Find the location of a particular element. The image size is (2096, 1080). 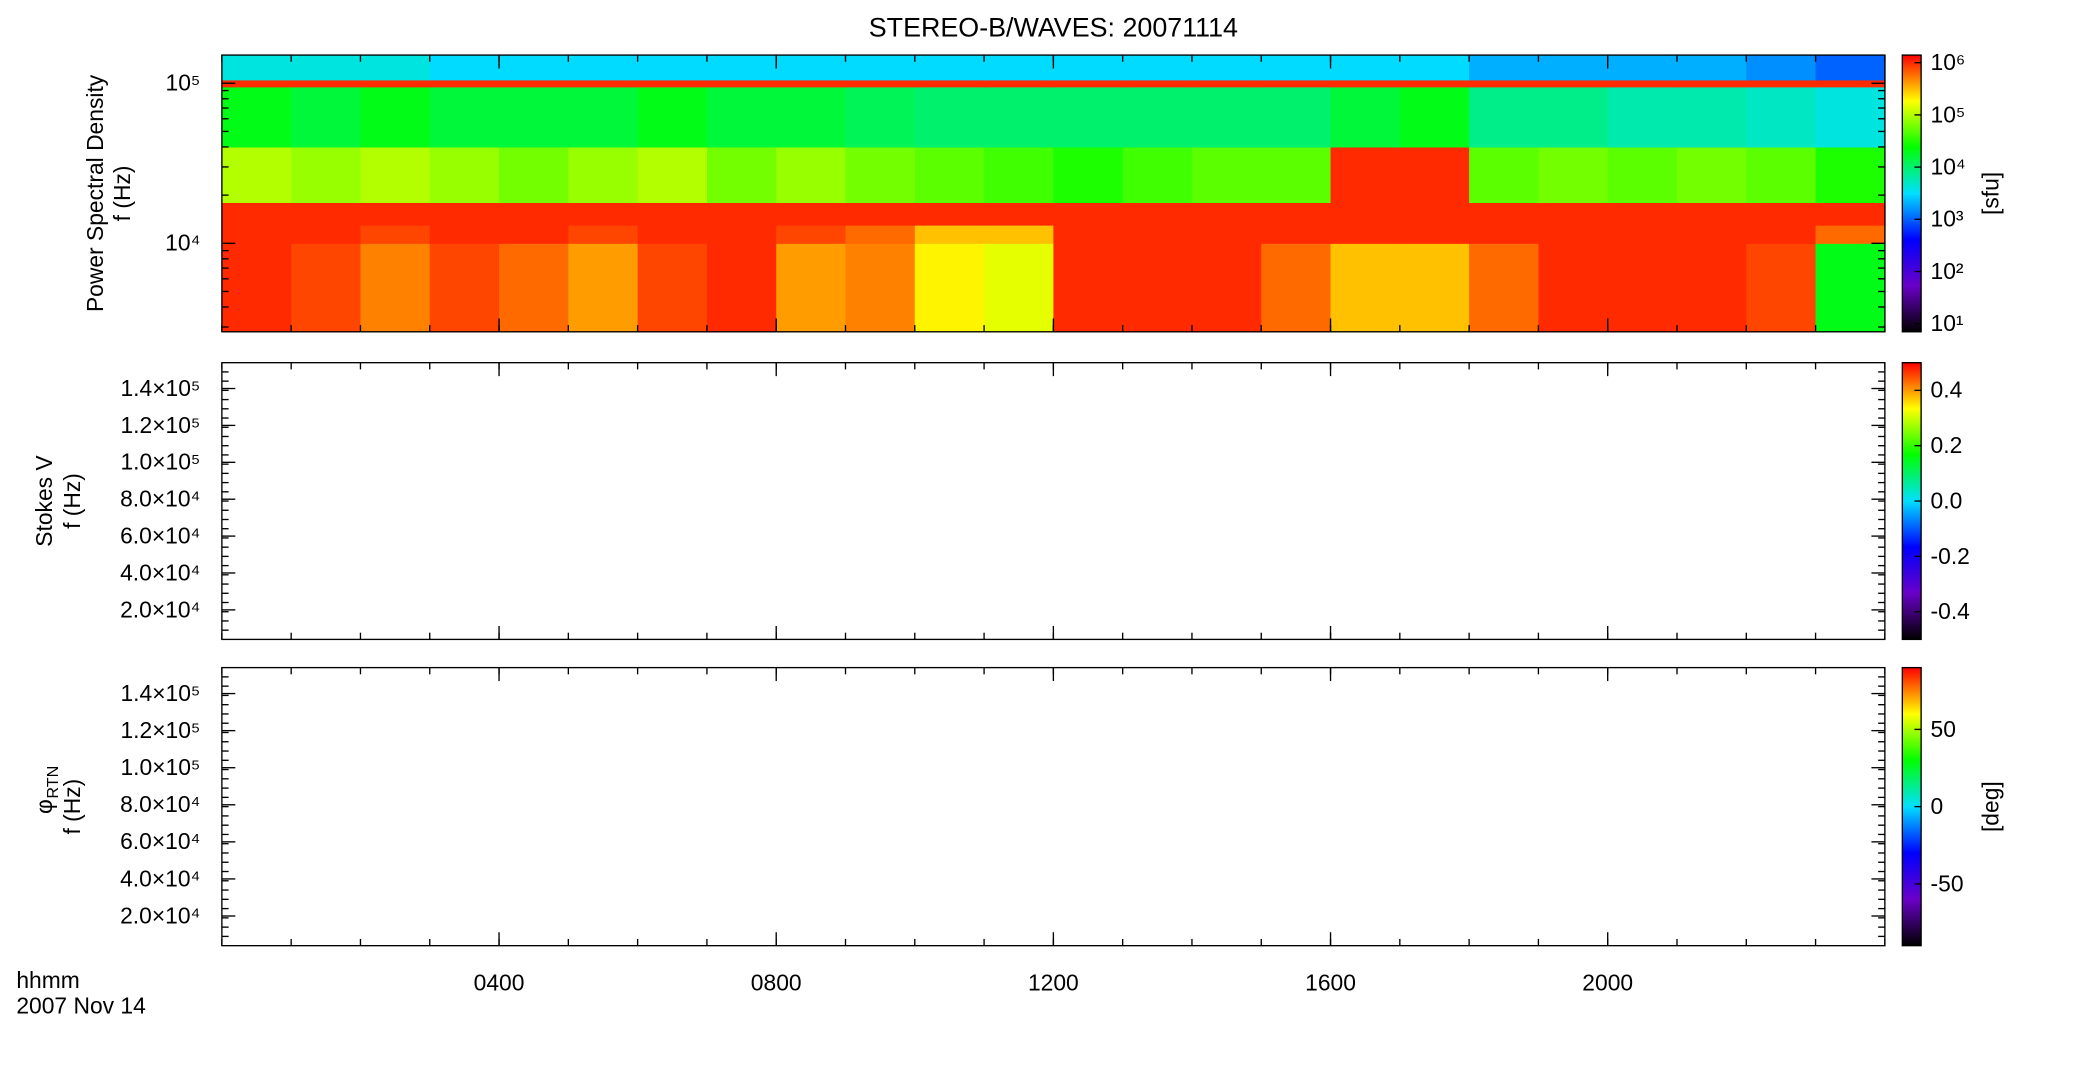

colorbar-tick-label: 0.2 is located at coordinates (1947, 445).